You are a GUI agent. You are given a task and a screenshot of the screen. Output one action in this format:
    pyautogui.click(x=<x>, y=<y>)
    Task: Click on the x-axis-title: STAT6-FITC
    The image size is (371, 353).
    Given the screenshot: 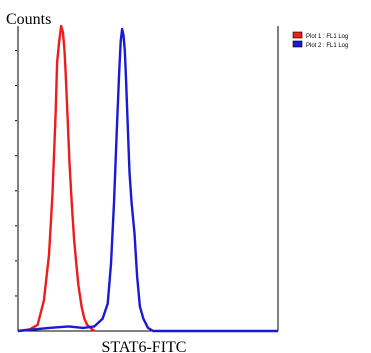 What is the action you would take?
    pyautogui.click(x=144, y=346)
    